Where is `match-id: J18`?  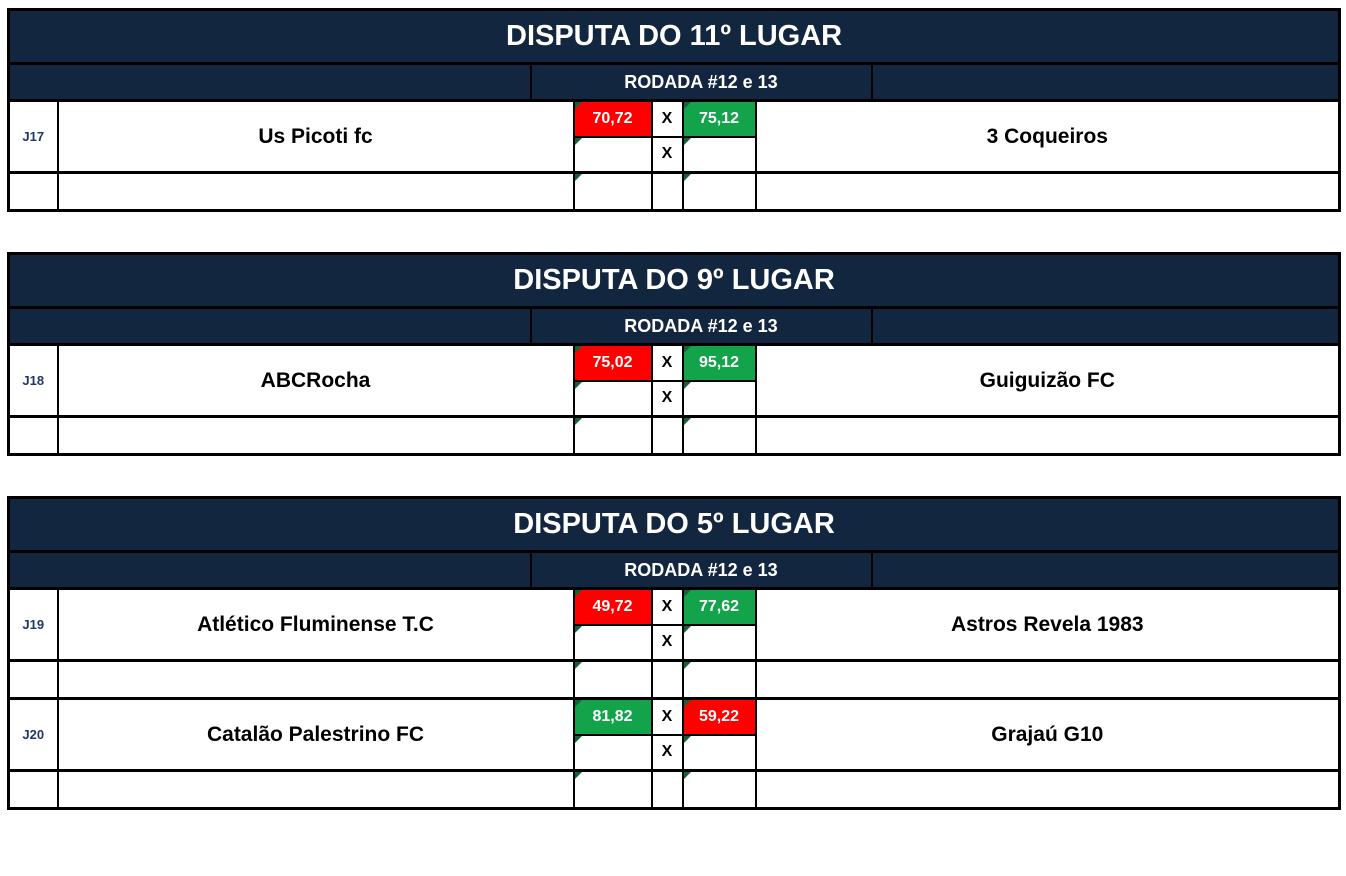 match-id: J18 is located at coordinates (33, 380).